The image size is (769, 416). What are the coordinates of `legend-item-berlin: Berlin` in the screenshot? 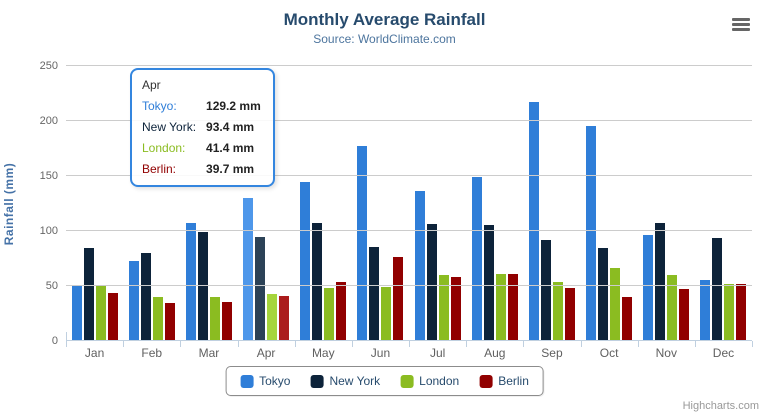 It's located at (504, 381).